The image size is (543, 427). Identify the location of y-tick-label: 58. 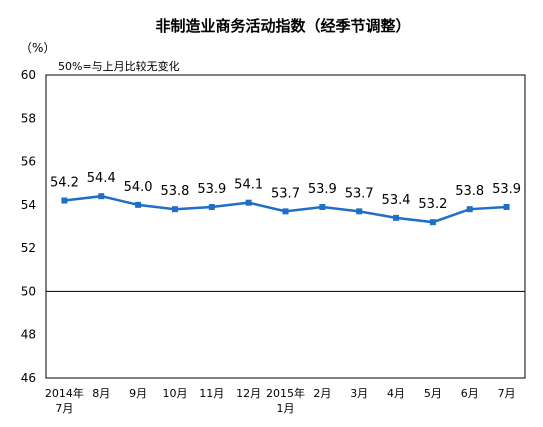
(28, 118).